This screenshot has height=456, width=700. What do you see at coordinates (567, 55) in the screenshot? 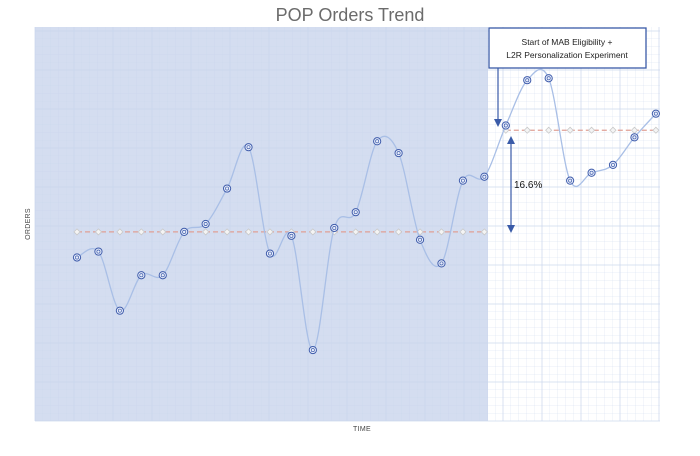
I see `experiment-callout-line2: L2R Personalization Experiment` at bounding box center [567, 55].